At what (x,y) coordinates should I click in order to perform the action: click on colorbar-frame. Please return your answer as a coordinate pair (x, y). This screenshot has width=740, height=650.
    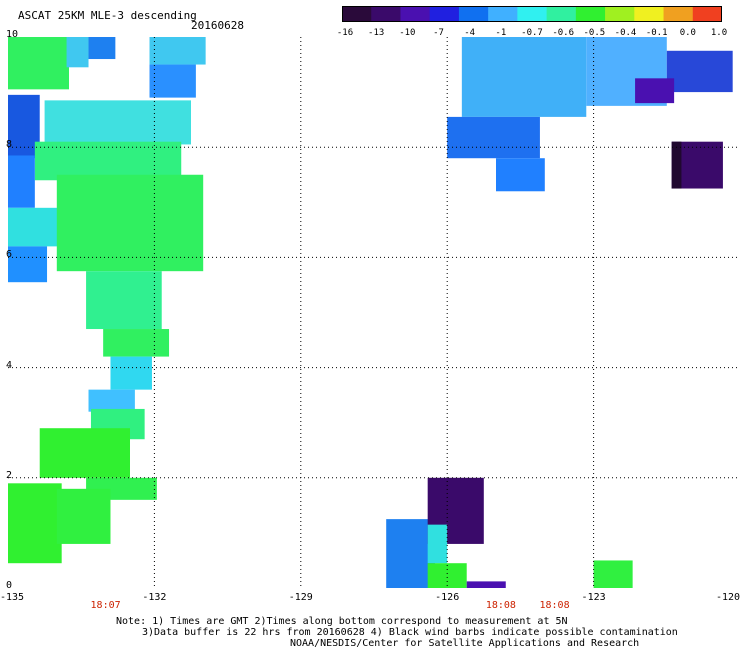
    Looking at the image, I should click on (532, 14).